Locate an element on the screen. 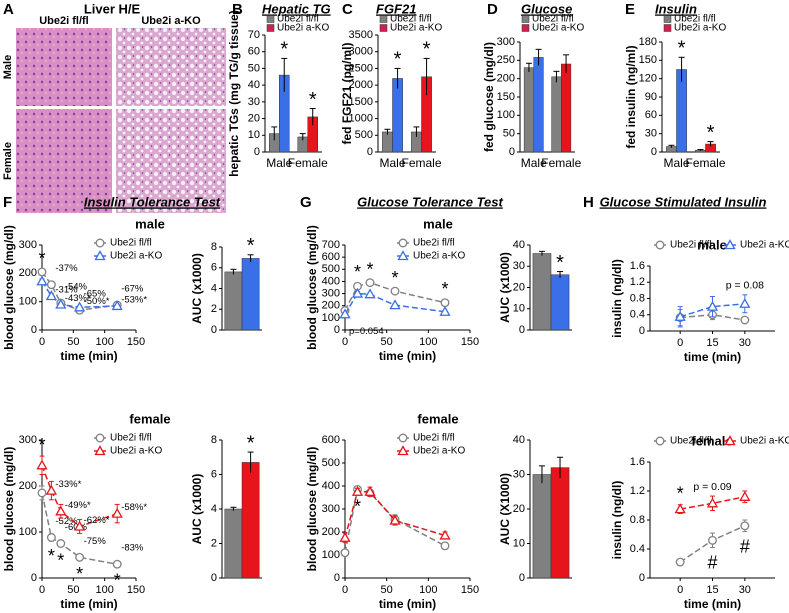  chart-subtitle: male is located at coordinates (712, 244).